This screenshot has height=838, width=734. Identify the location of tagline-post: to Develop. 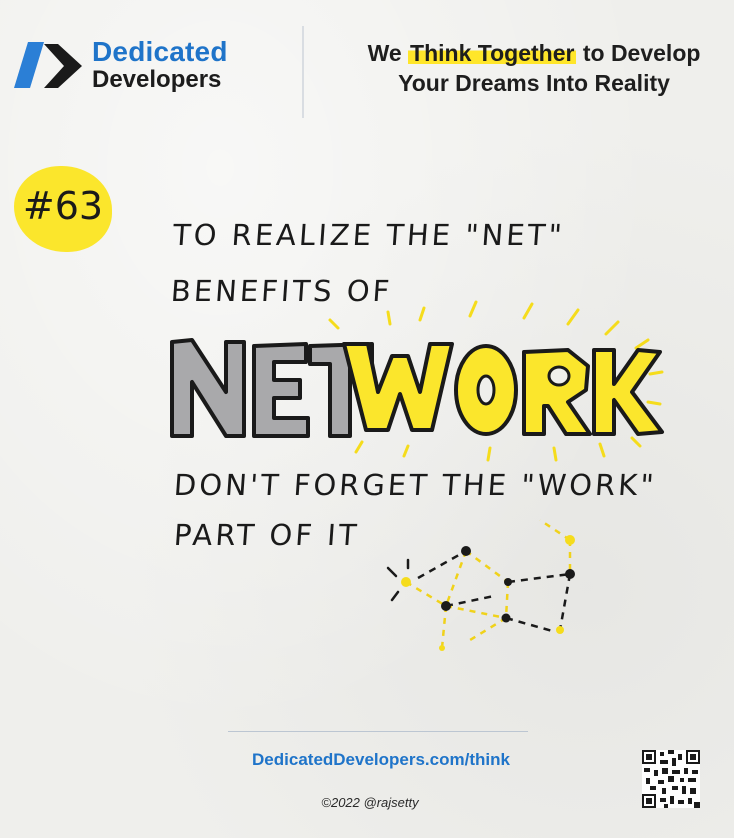
(638, 53).